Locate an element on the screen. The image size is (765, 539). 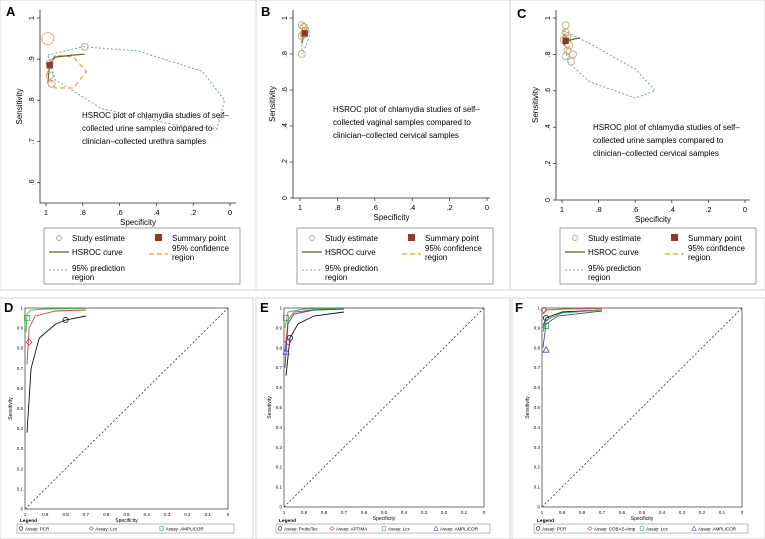
panel-f-x-tick-label: 0.4 is located at coordinates (662, 512).